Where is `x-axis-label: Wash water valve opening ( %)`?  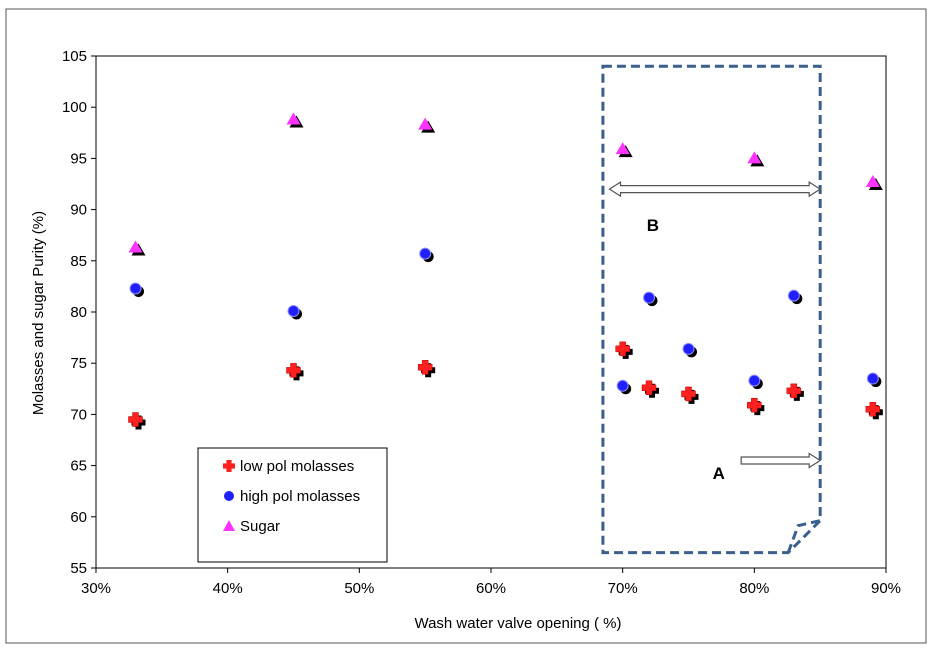 x-axis-label: Wash water valve opening ( %) is located at coordinates (517, 623).